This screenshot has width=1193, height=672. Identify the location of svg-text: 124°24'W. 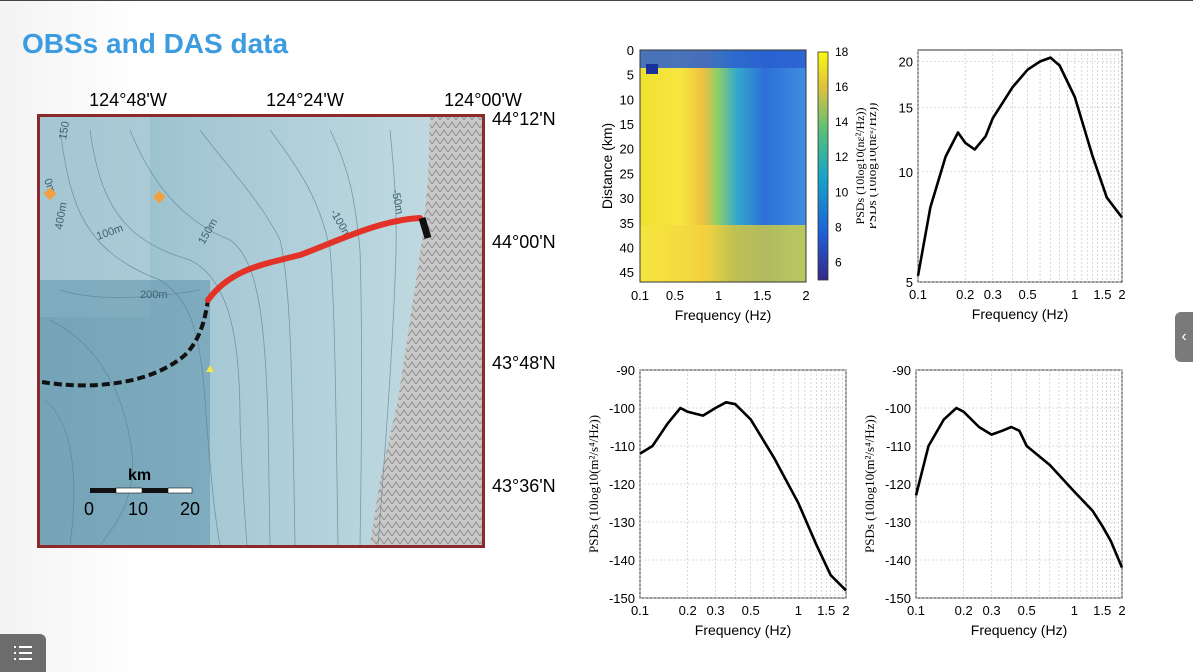
(305, 100).